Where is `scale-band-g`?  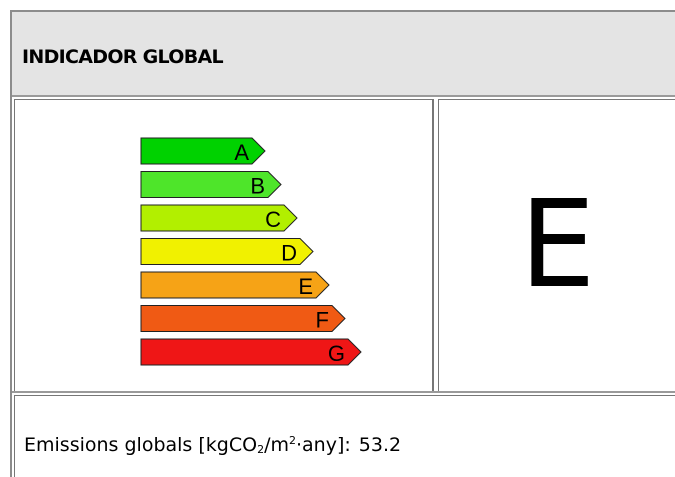 scale-band-g is located at coordinates (251, 352).